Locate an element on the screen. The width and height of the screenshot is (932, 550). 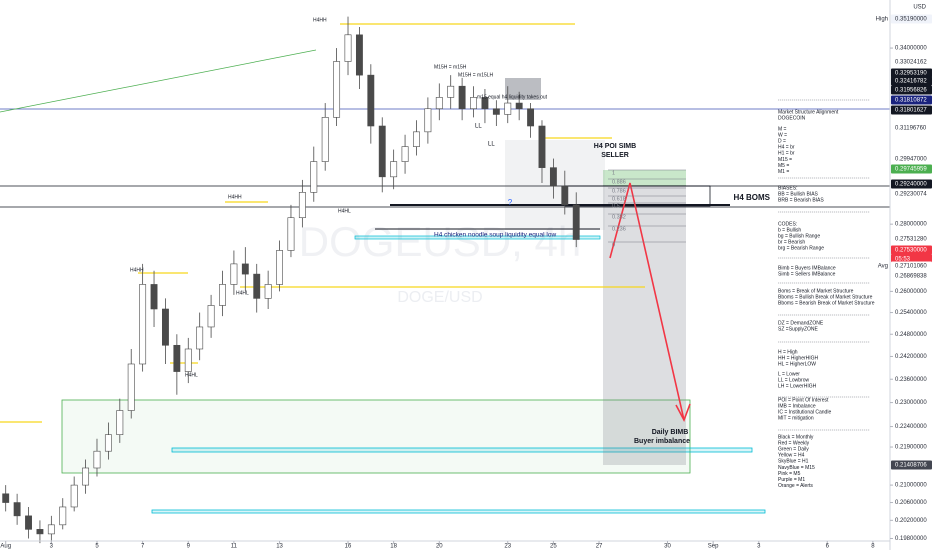
fib-label: 0.886 is located at coordinates (619, 182).